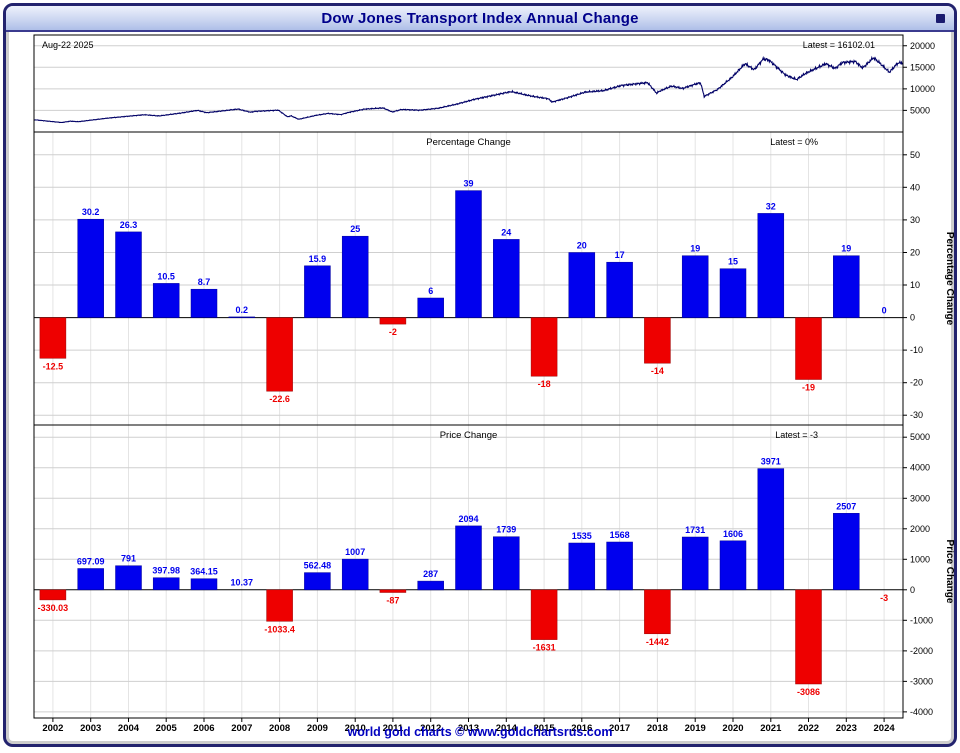 This screenshot has width=960, height=753. What do you see at coordinates (771, 265) in the screenshot?
I see `pct-bar-2021` at bounding box center [771, 265].